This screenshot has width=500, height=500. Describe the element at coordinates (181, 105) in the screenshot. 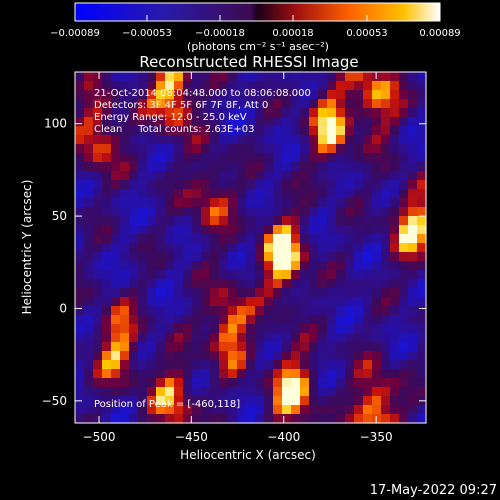

I see `annotation-detectors: Detectors: 3F 4F 5F 6F 7F 8F, Att 0` at that location.